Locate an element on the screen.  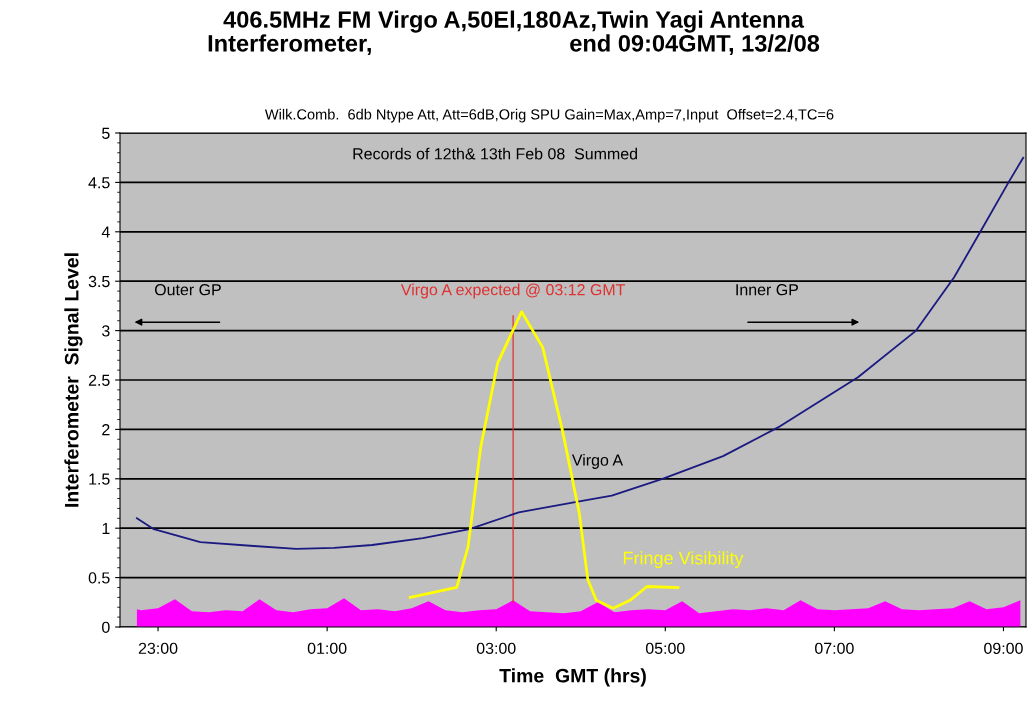
y-tick-label: 0.5 is located at coordinates (99, 578).